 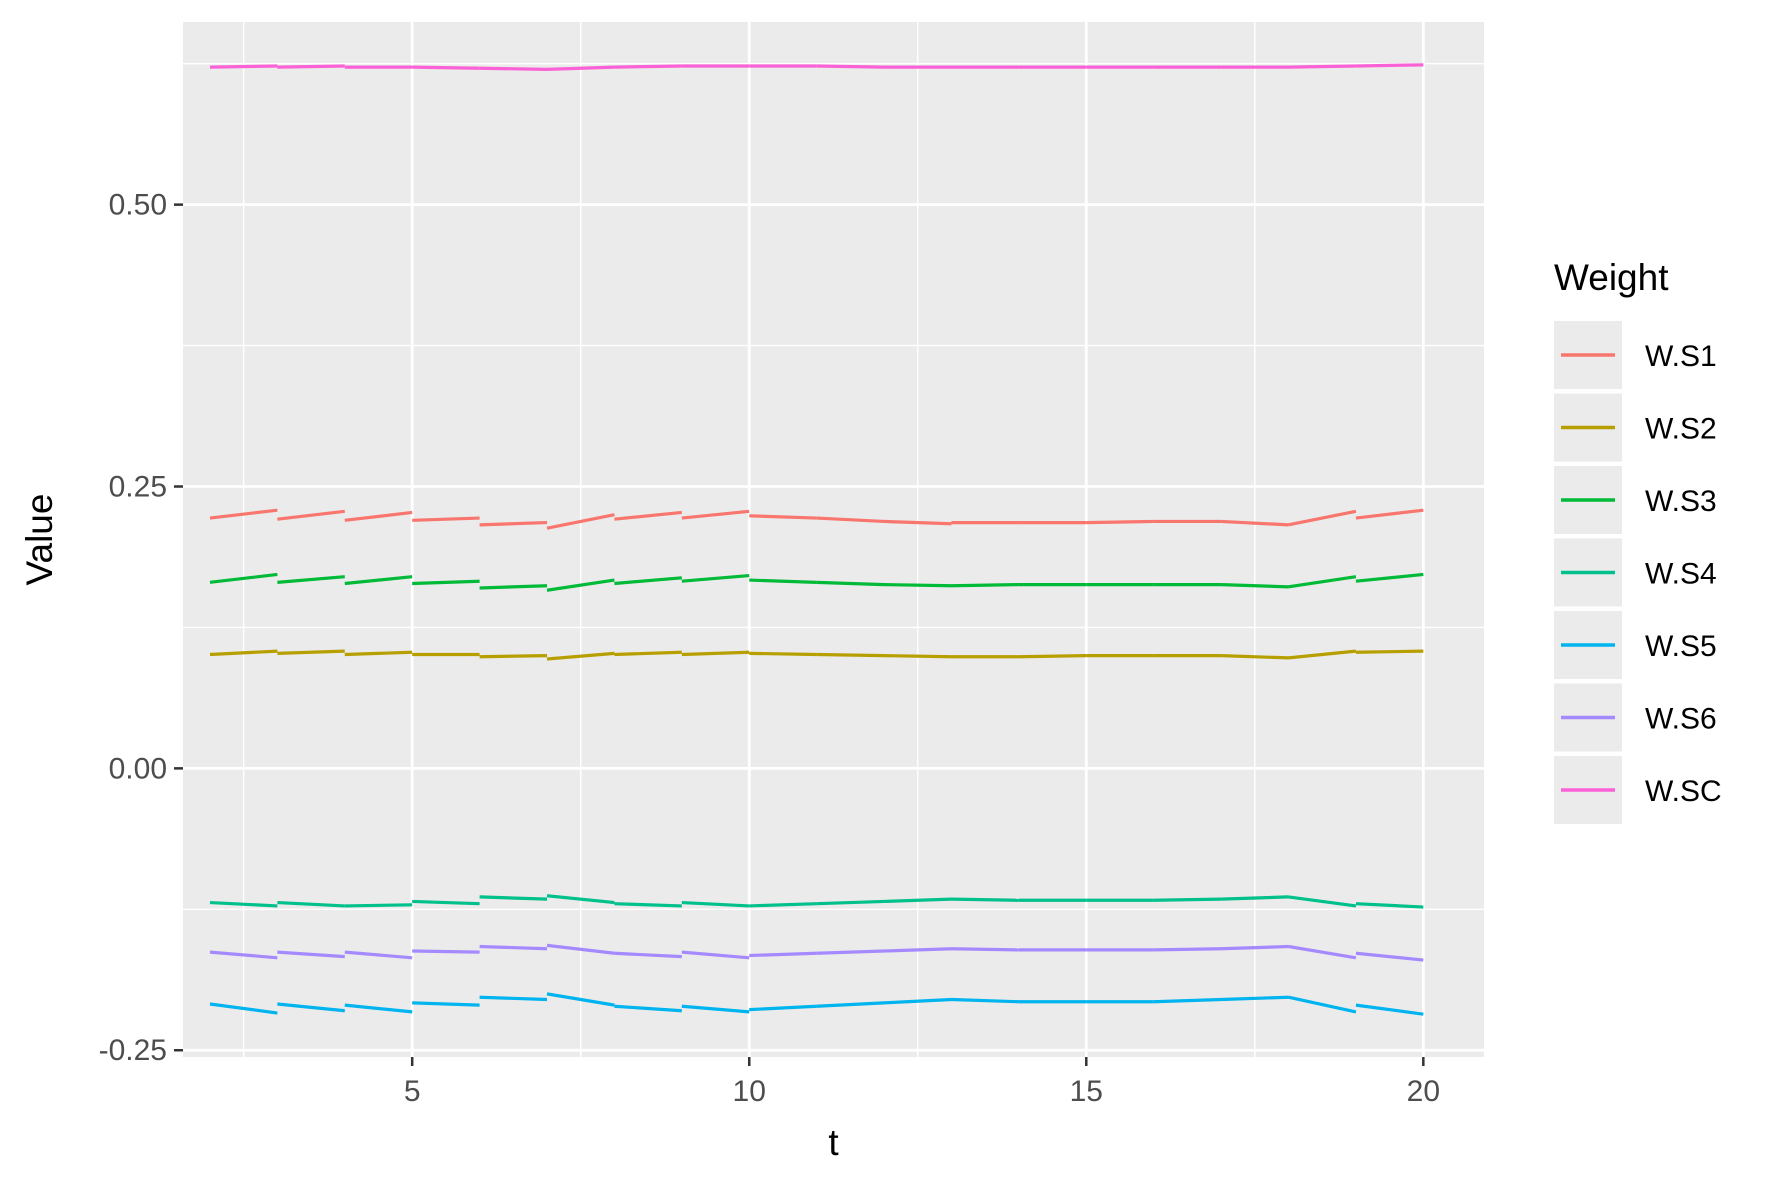 I want to click on series-w-s2, so click(x=816, y=655).